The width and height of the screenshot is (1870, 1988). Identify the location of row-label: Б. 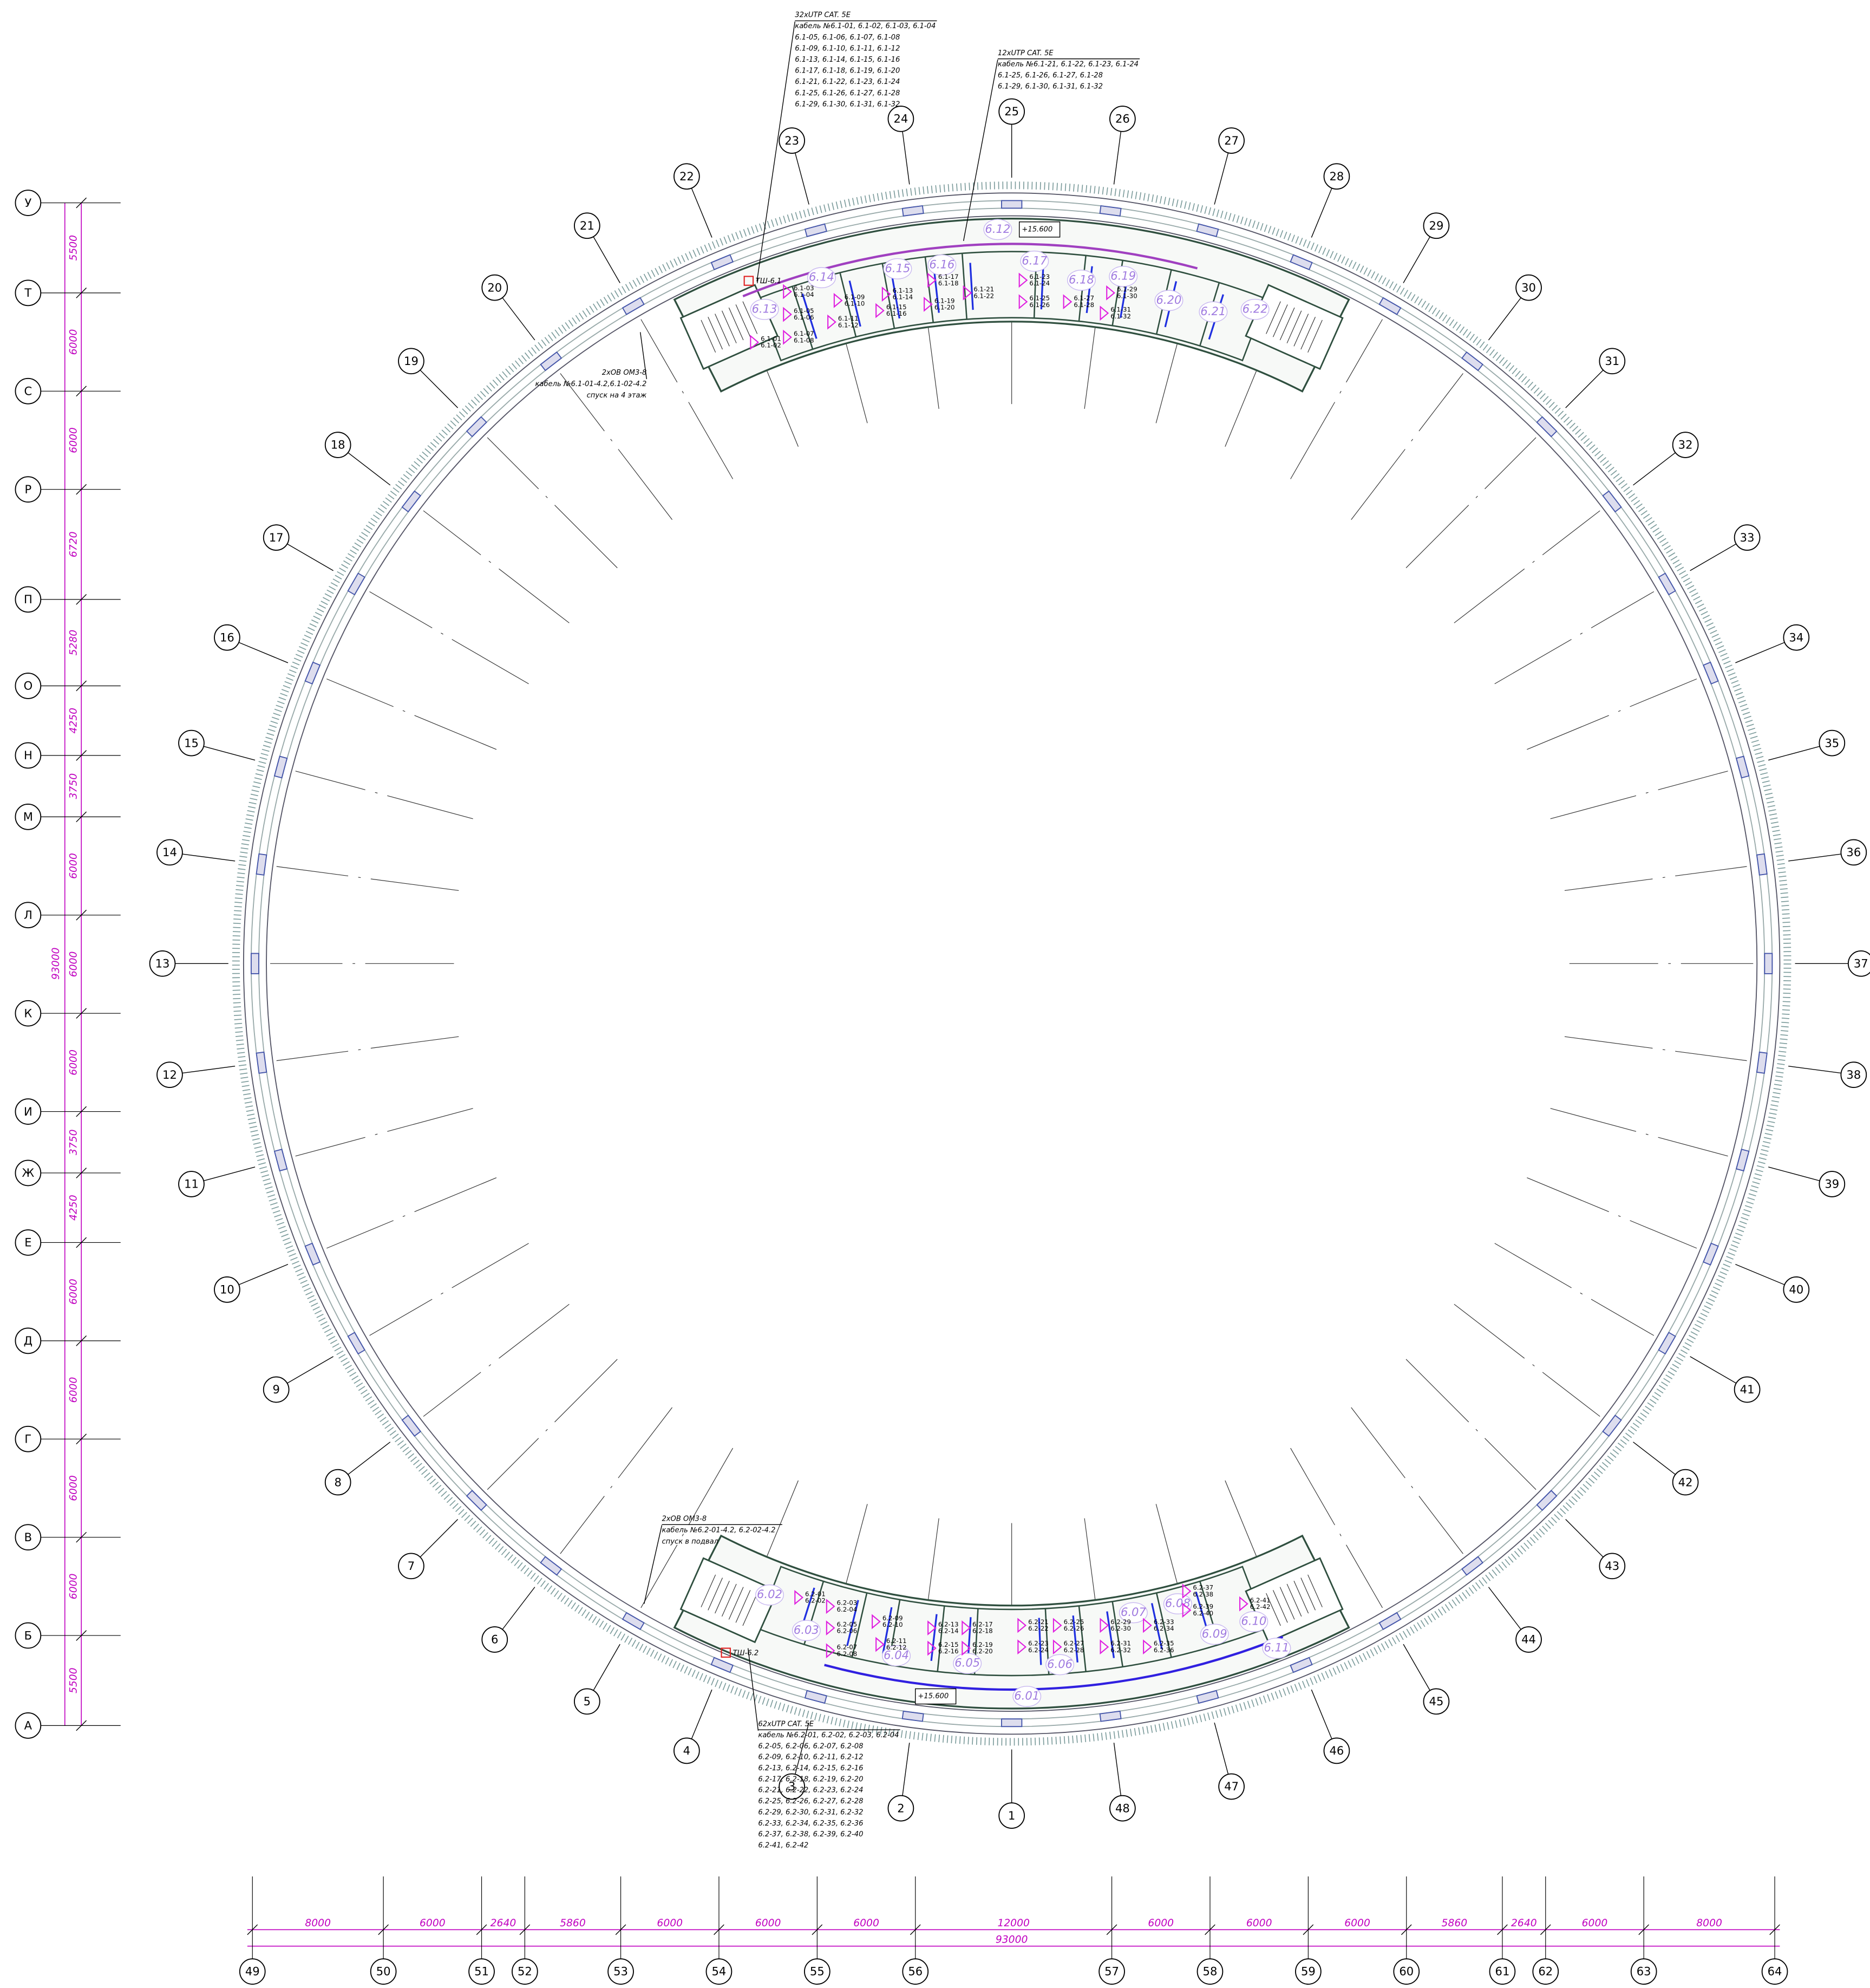
(28, 1635).